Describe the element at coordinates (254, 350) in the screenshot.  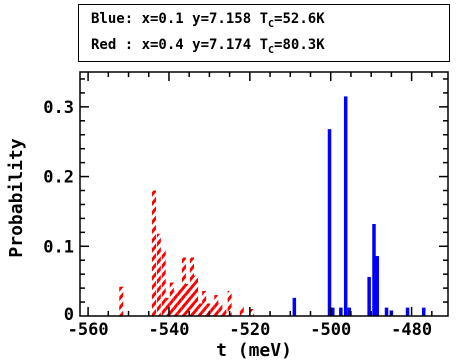
I see `x-axis-title: t (meV)` at that location.